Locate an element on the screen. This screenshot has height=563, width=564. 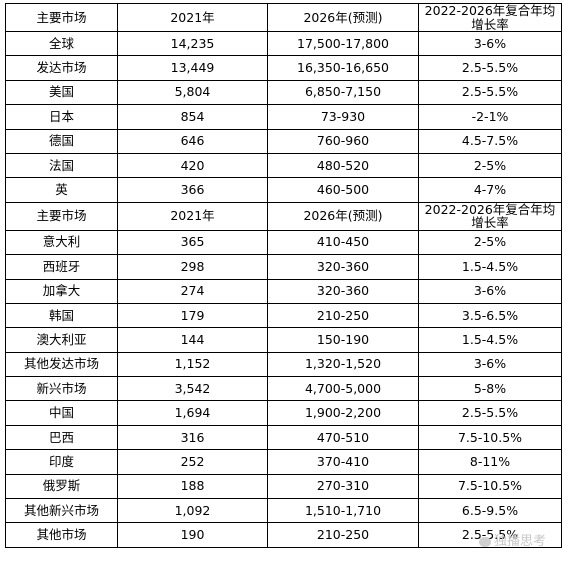
table-row: 巴西 316 470-510 7.5-10.5% is located at coordinates (283, 437).